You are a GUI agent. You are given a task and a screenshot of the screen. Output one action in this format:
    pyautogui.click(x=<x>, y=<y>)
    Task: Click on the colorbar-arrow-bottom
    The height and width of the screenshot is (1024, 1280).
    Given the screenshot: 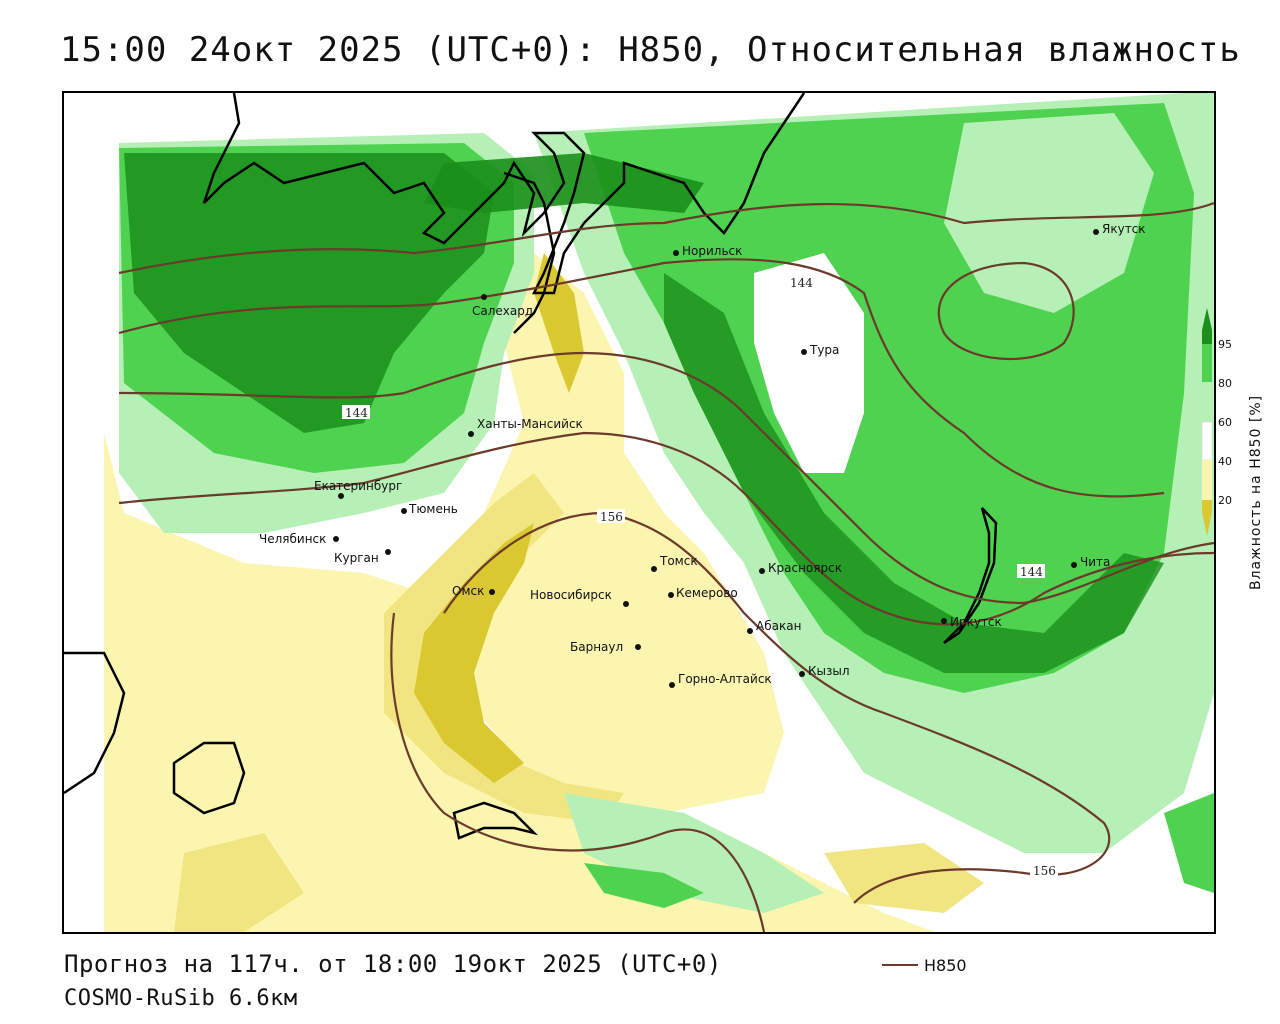 What is the action you would take?
    pyautogui.click(x=1207, y=524)
    